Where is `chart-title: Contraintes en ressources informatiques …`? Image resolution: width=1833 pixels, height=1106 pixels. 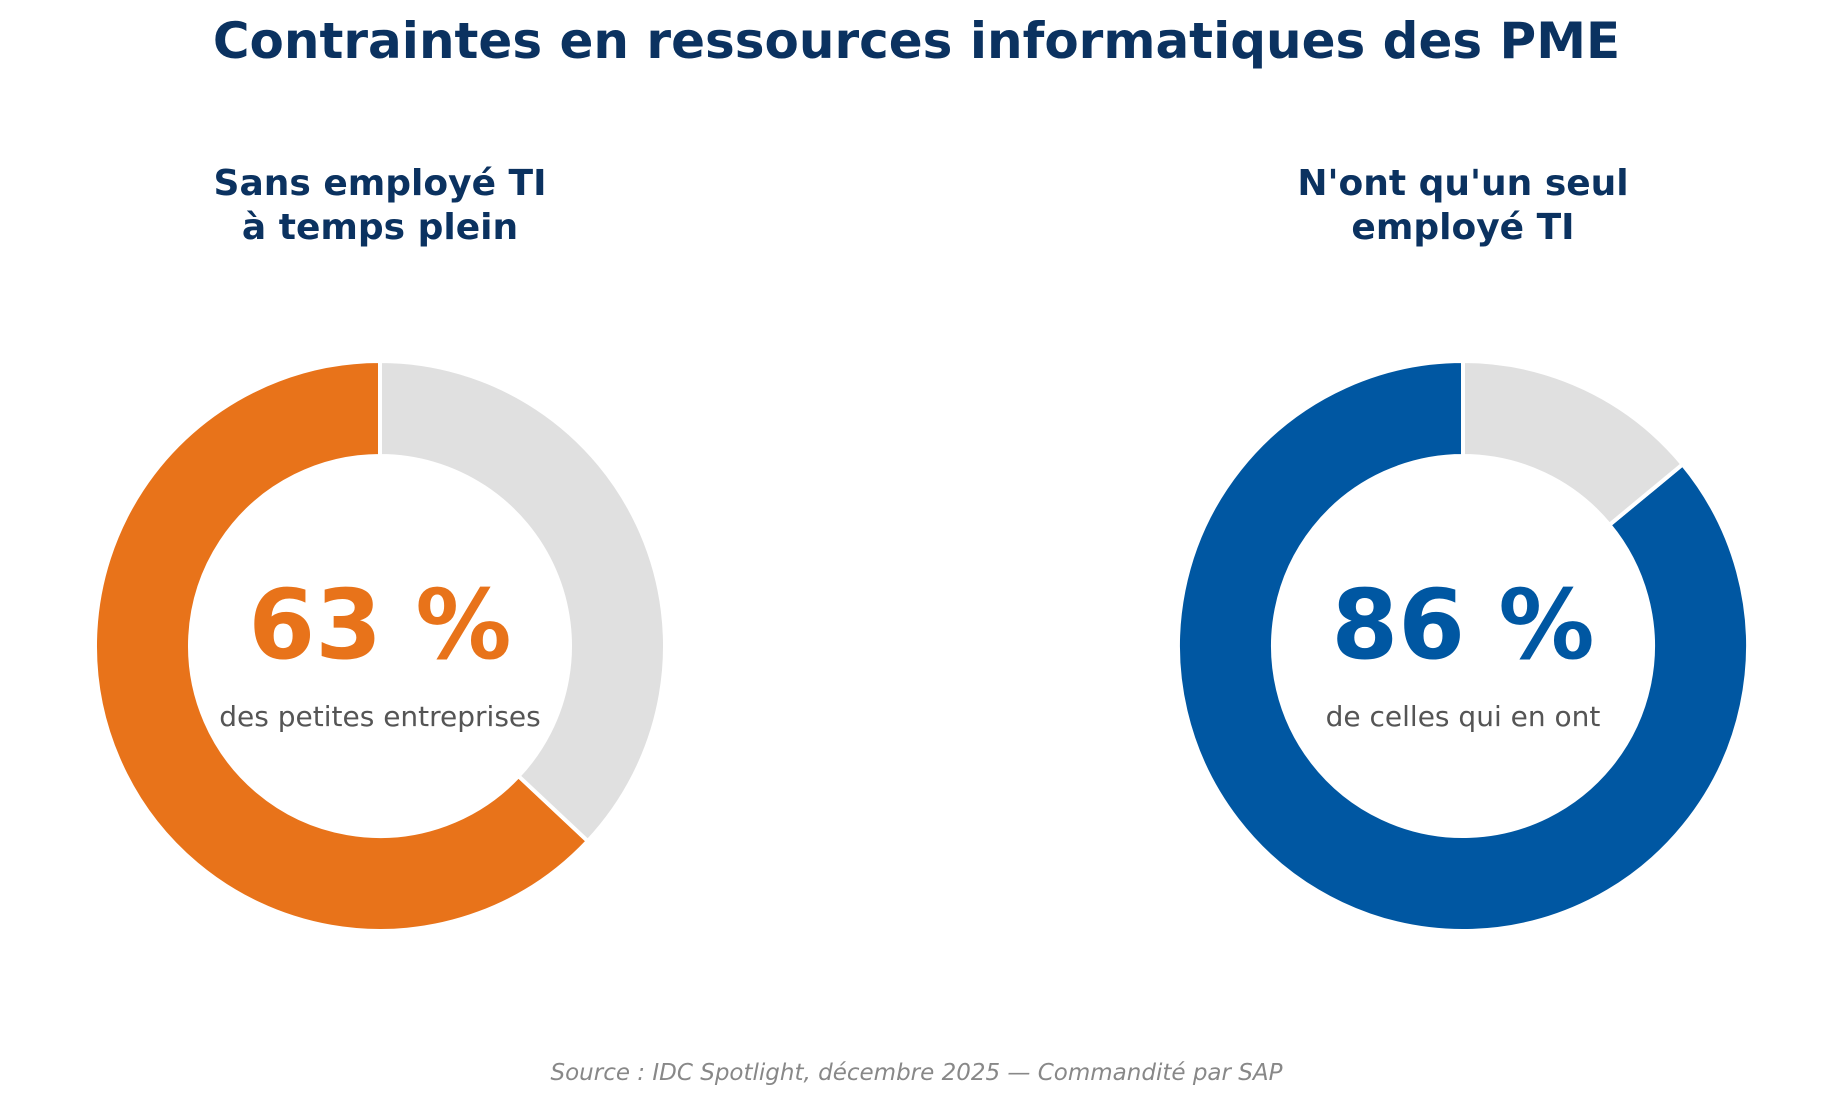
chart-title: Contraintes en ressources informatiques … is located at coordinates (916, 41).